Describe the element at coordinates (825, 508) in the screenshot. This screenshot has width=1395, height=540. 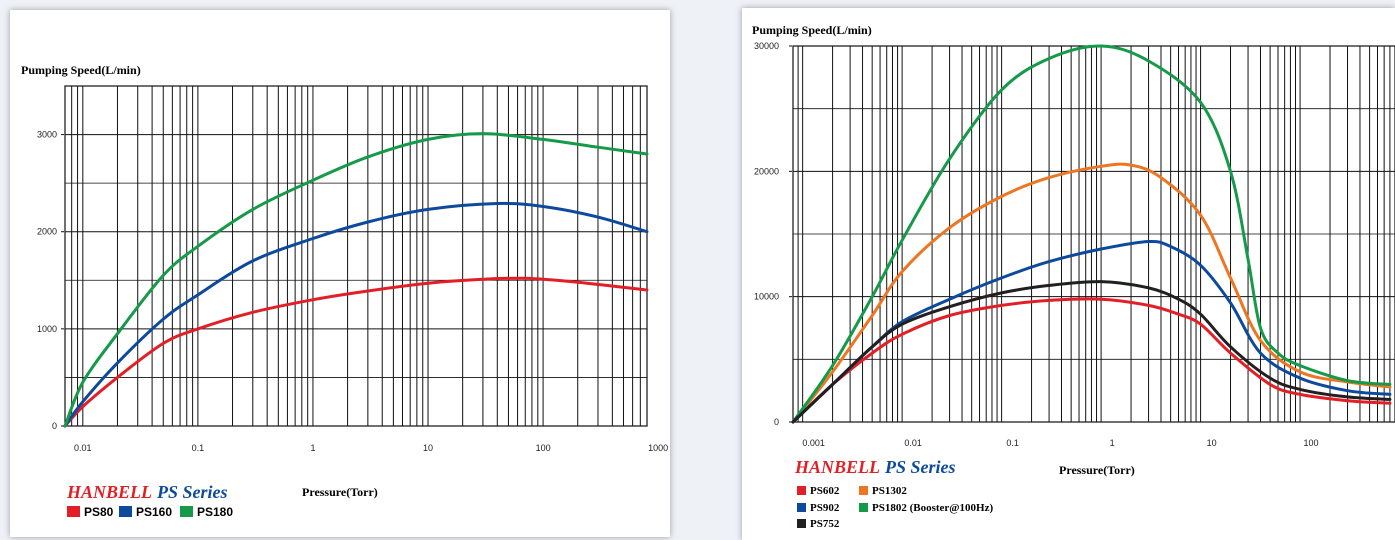
I see `legend-label: PS902` at that location.